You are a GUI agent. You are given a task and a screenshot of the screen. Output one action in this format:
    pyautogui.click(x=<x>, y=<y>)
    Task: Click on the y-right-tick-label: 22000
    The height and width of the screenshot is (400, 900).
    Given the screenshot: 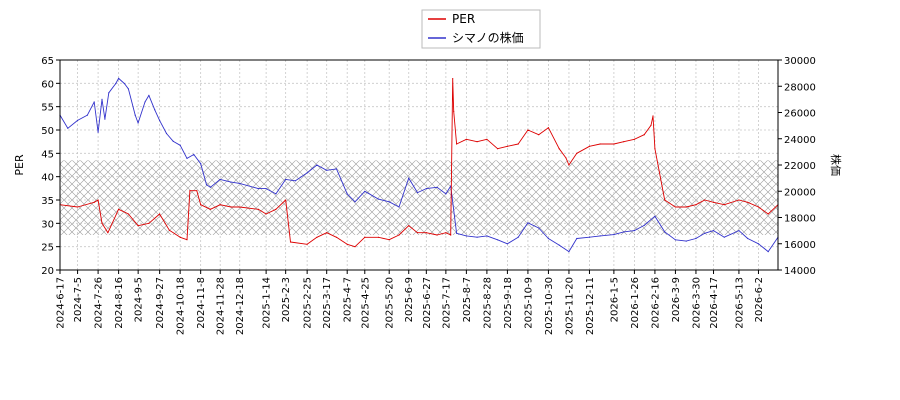 What is the action you would take?
    pyautogui.click(x=800, y=166)
    